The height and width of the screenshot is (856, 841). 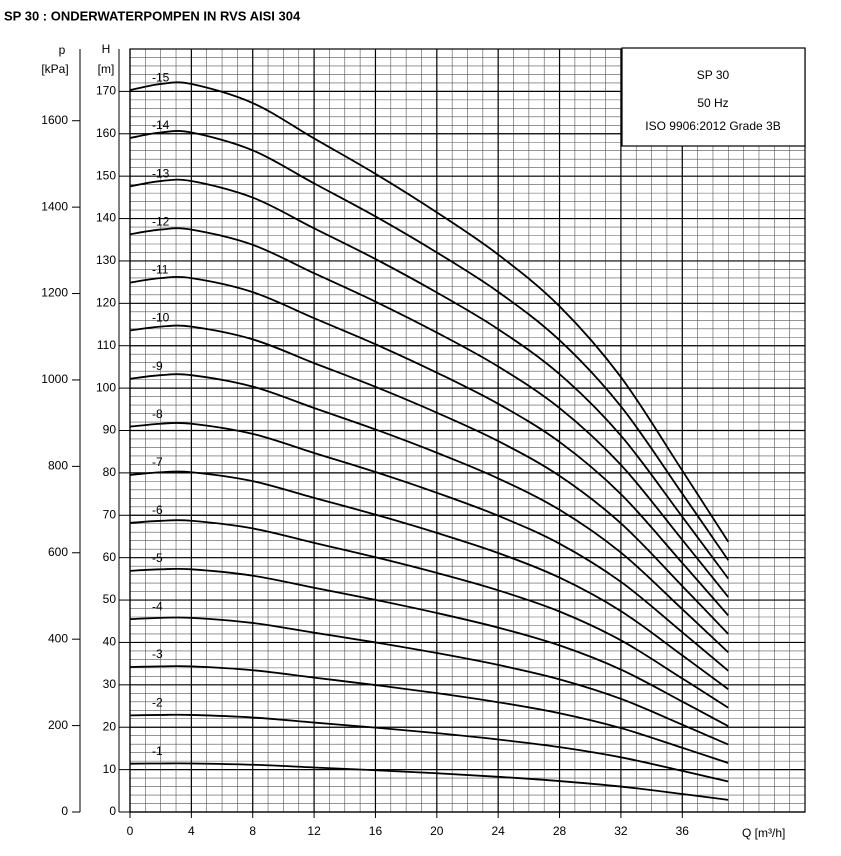 I want to click on x-tick-label: 36, so click(x=683, y=831).